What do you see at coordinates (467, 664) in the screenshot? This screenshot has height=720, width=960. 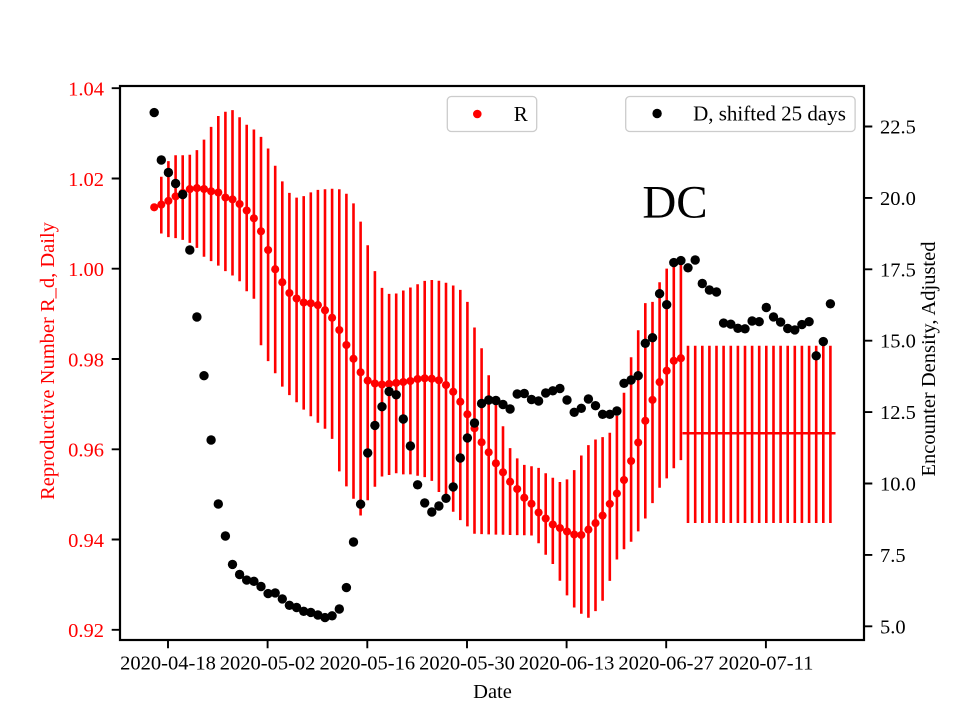 I see `svg-text: 2020-05-30` at bounding box center [467, 664].